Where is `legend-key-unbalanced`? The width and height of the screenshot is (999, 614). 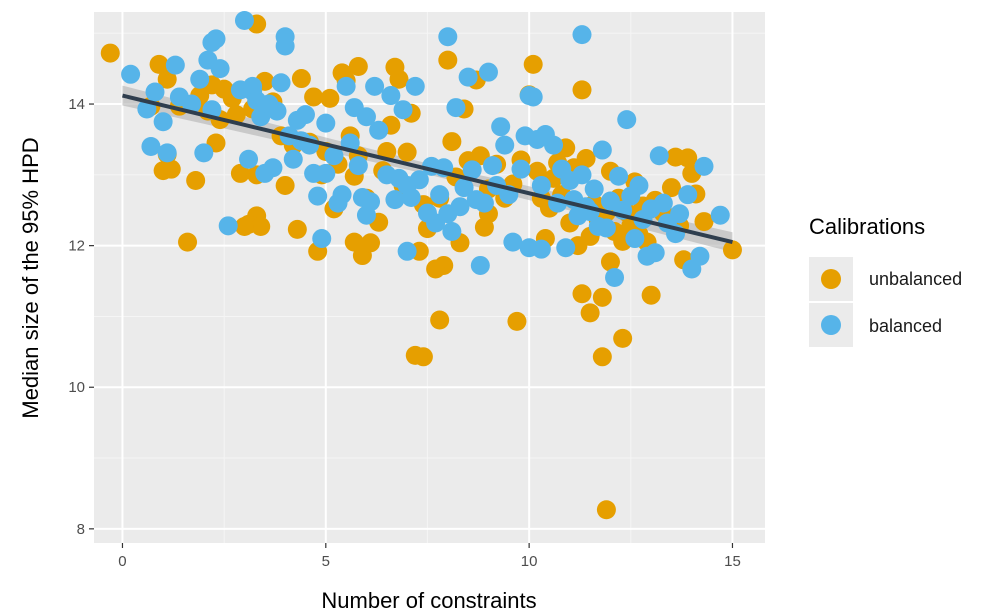
legend-key-unbalanced is located at coordinates (831, 279).